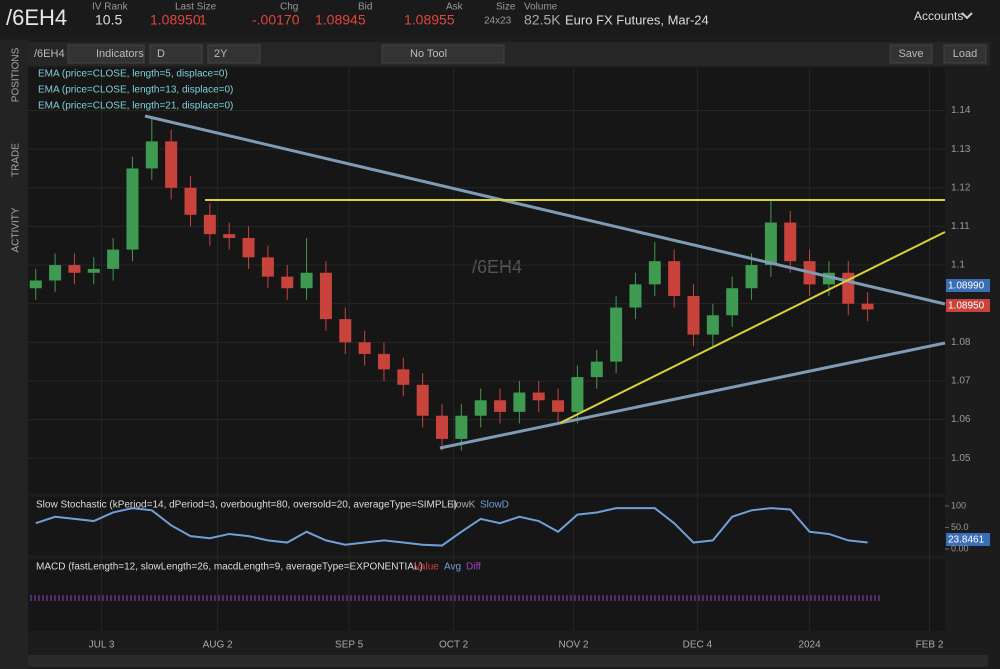  What do you see at coordinates (340, 20) in the screenshot?
I see `value: 1.08945` at bounding box center [340, 20].